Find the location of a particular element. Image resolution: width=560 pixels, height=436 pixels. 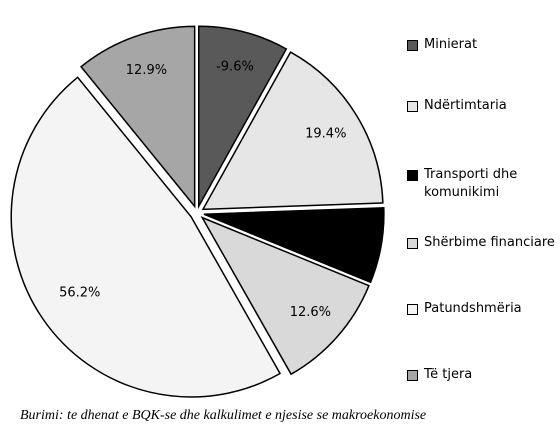

data-label: -9.6% is located at coordinates (235, 66).